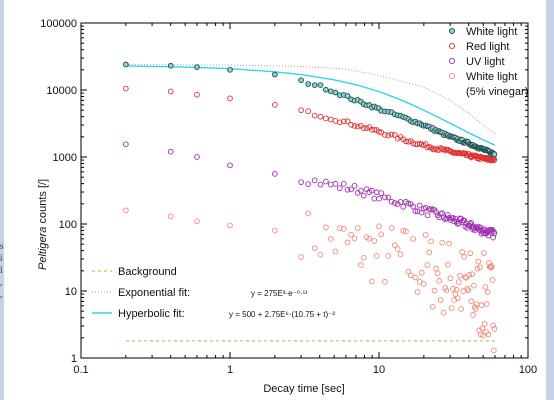  What do you see at coordinates (487, 47) in the screenshot?
I see `legend-label: Red light` at bounding box center [487, 47].